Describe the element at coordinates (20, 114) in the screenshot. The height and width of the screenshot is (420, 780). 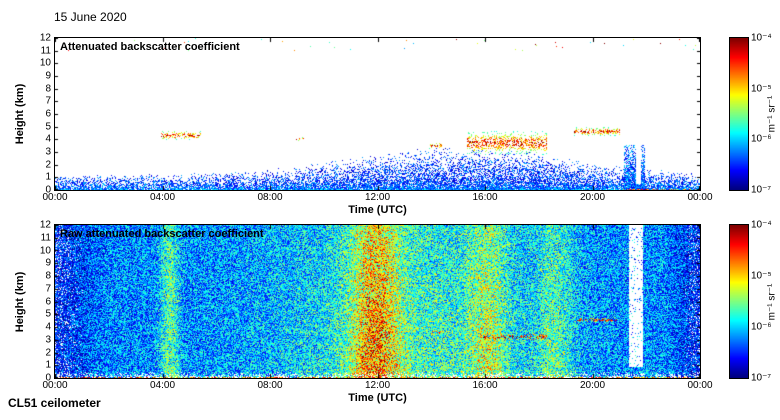
I see `y-axis-label-top: Height (km)` at that location.